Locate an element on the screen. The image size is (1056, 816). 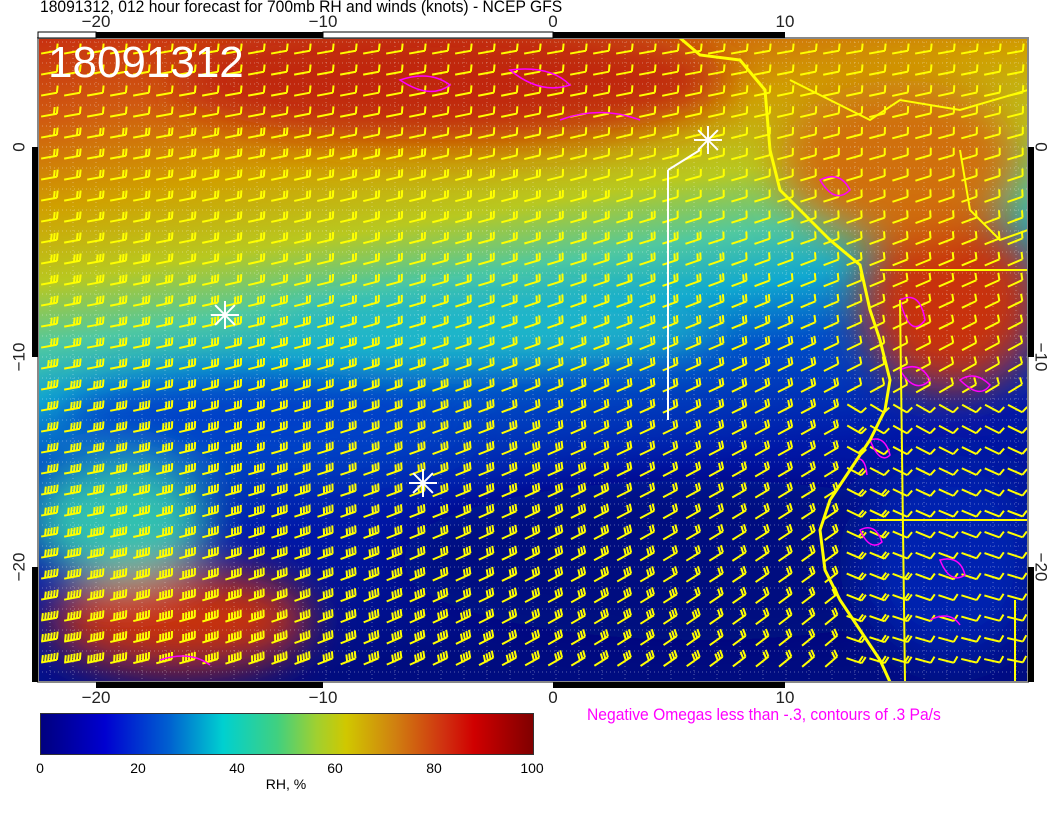
lat-tick-right: 0 is located at coordinates (1041, 147).